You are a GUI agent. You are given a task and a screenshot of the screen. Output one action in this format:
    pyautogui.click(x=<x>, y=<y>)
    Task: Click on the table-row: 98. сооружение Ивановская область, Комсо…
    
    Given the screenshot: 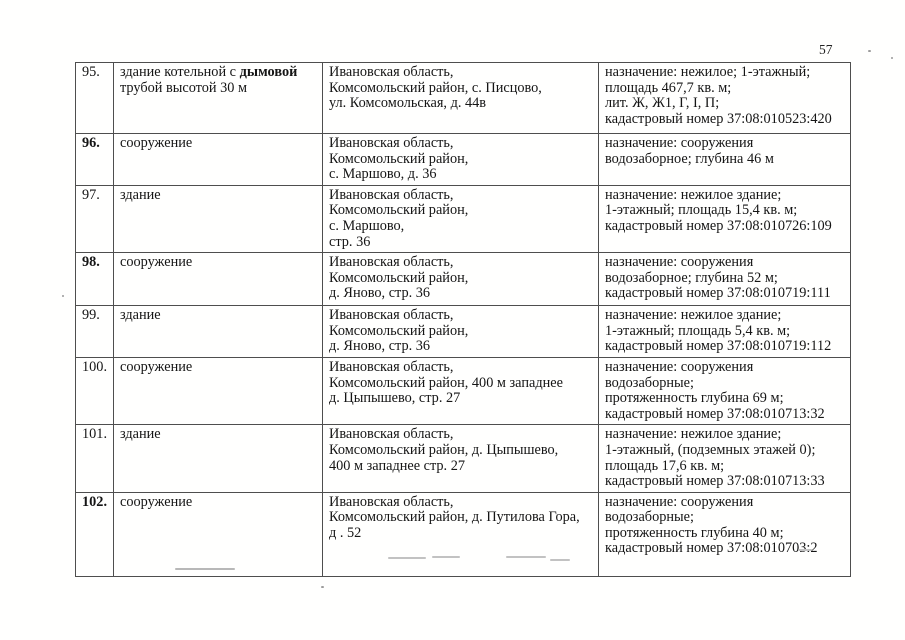 What is the action you would take?
    pyautogui.click(x=463, y=279)
    